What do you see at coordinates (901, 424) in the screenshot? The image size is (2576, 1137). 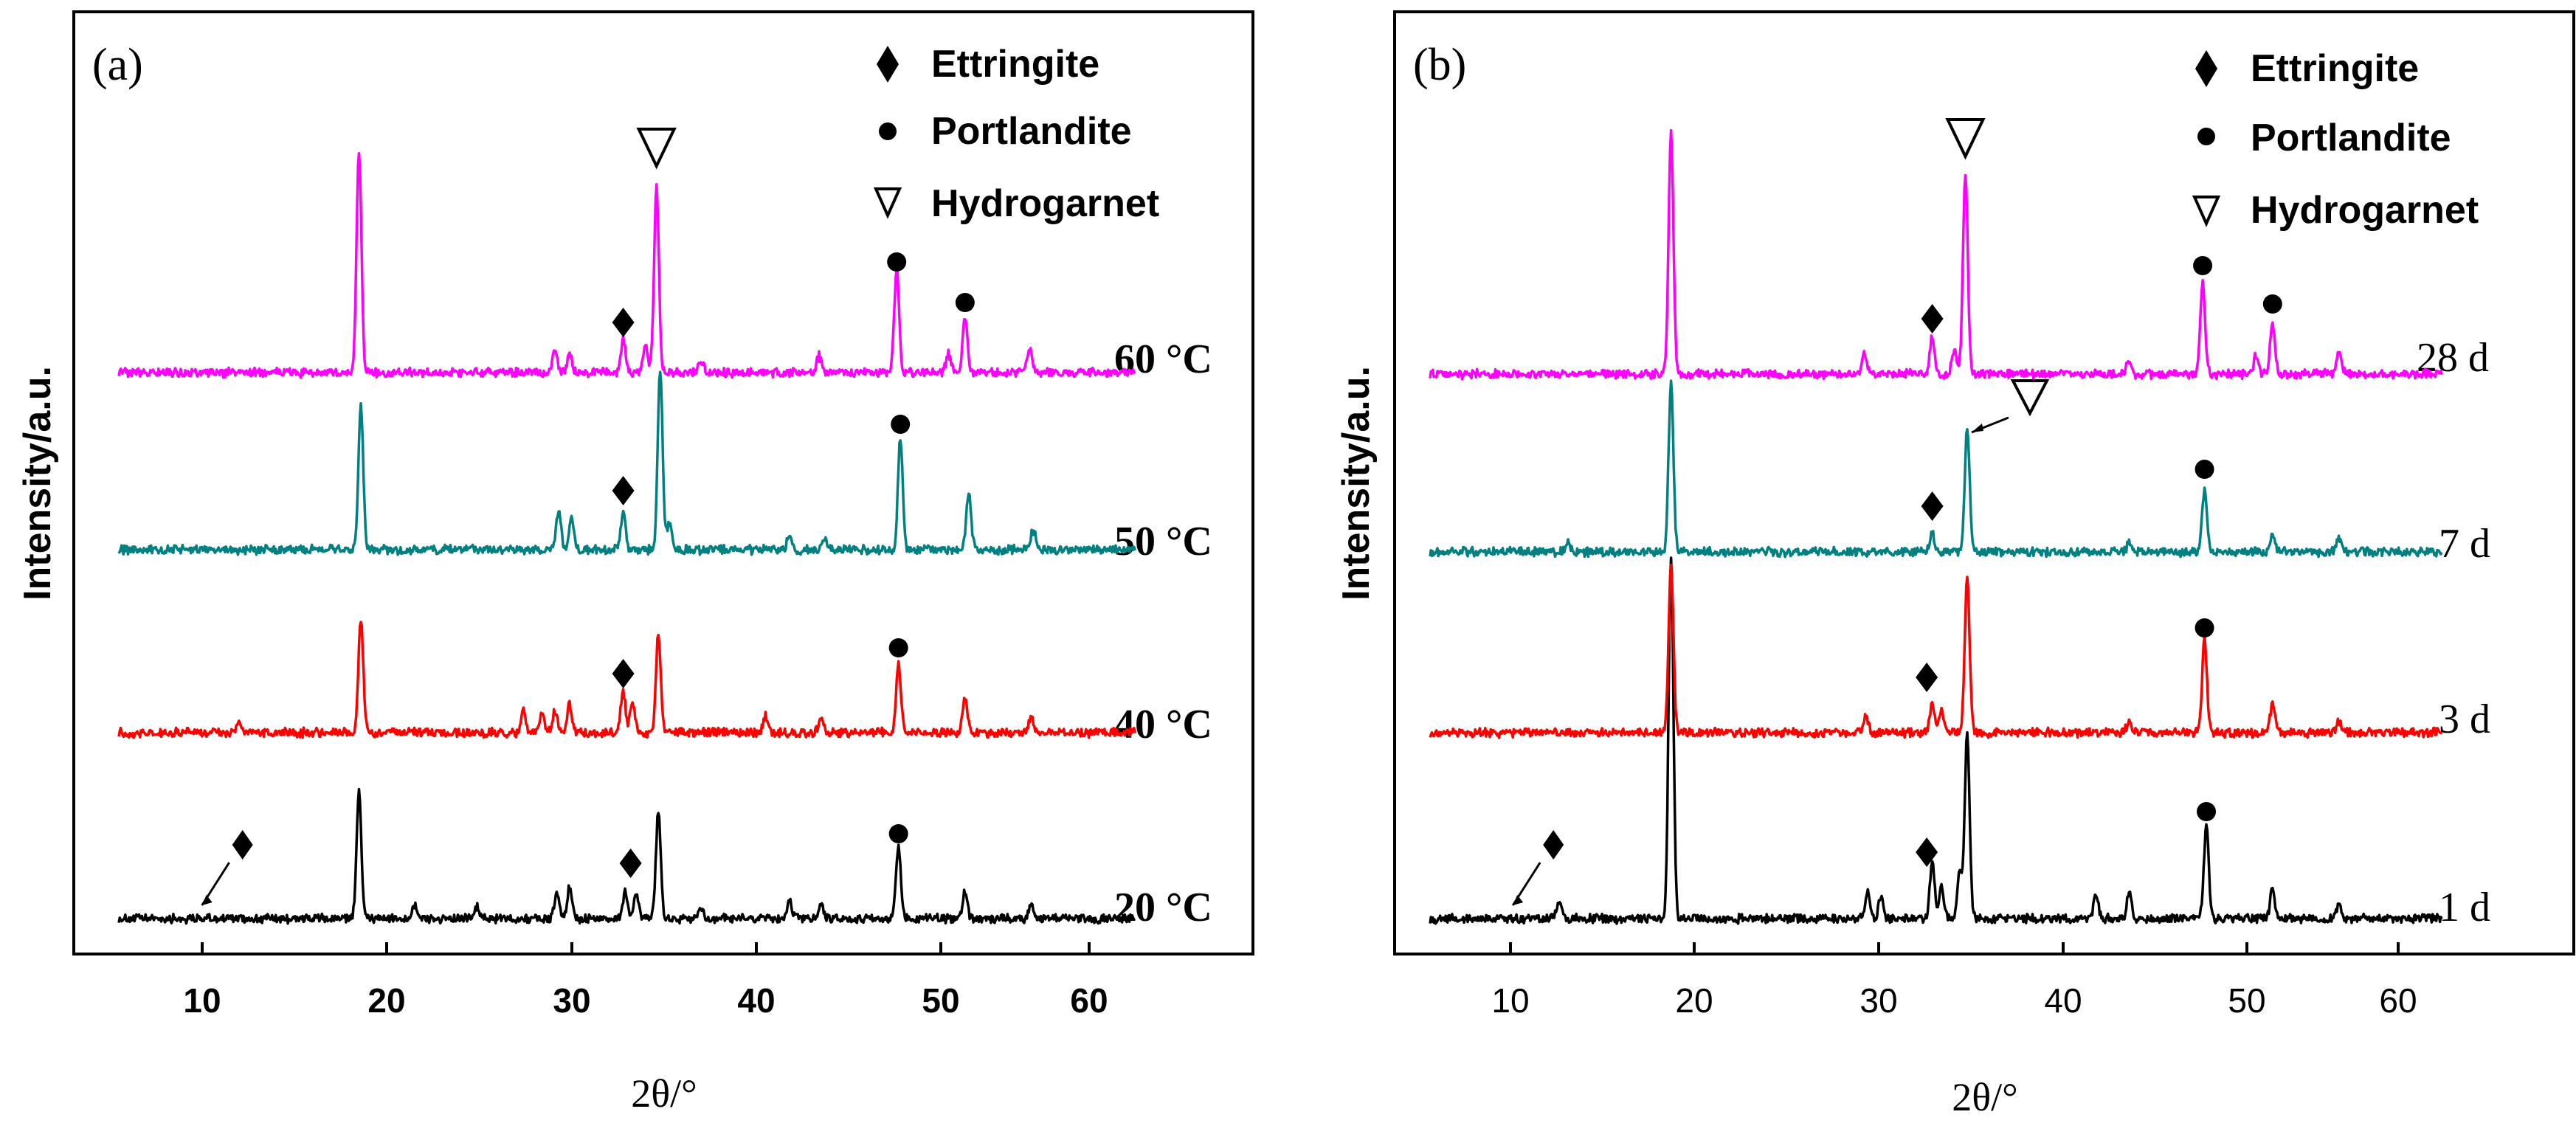 I see `panel-a-series-2-annotation-1-circle-marker` at bounding box center [901, 424].